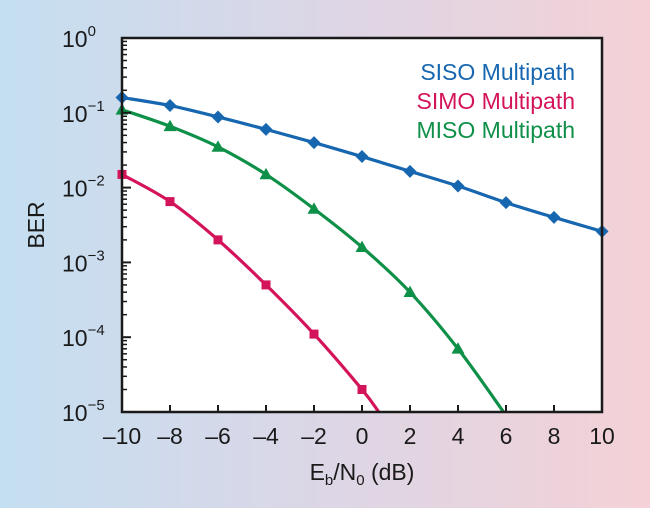 The height and width of the screenshot is (508, 650). Describe the element at coordinates (218, 436) in the screenshot. I see `x-tick-label: –6` at that location.